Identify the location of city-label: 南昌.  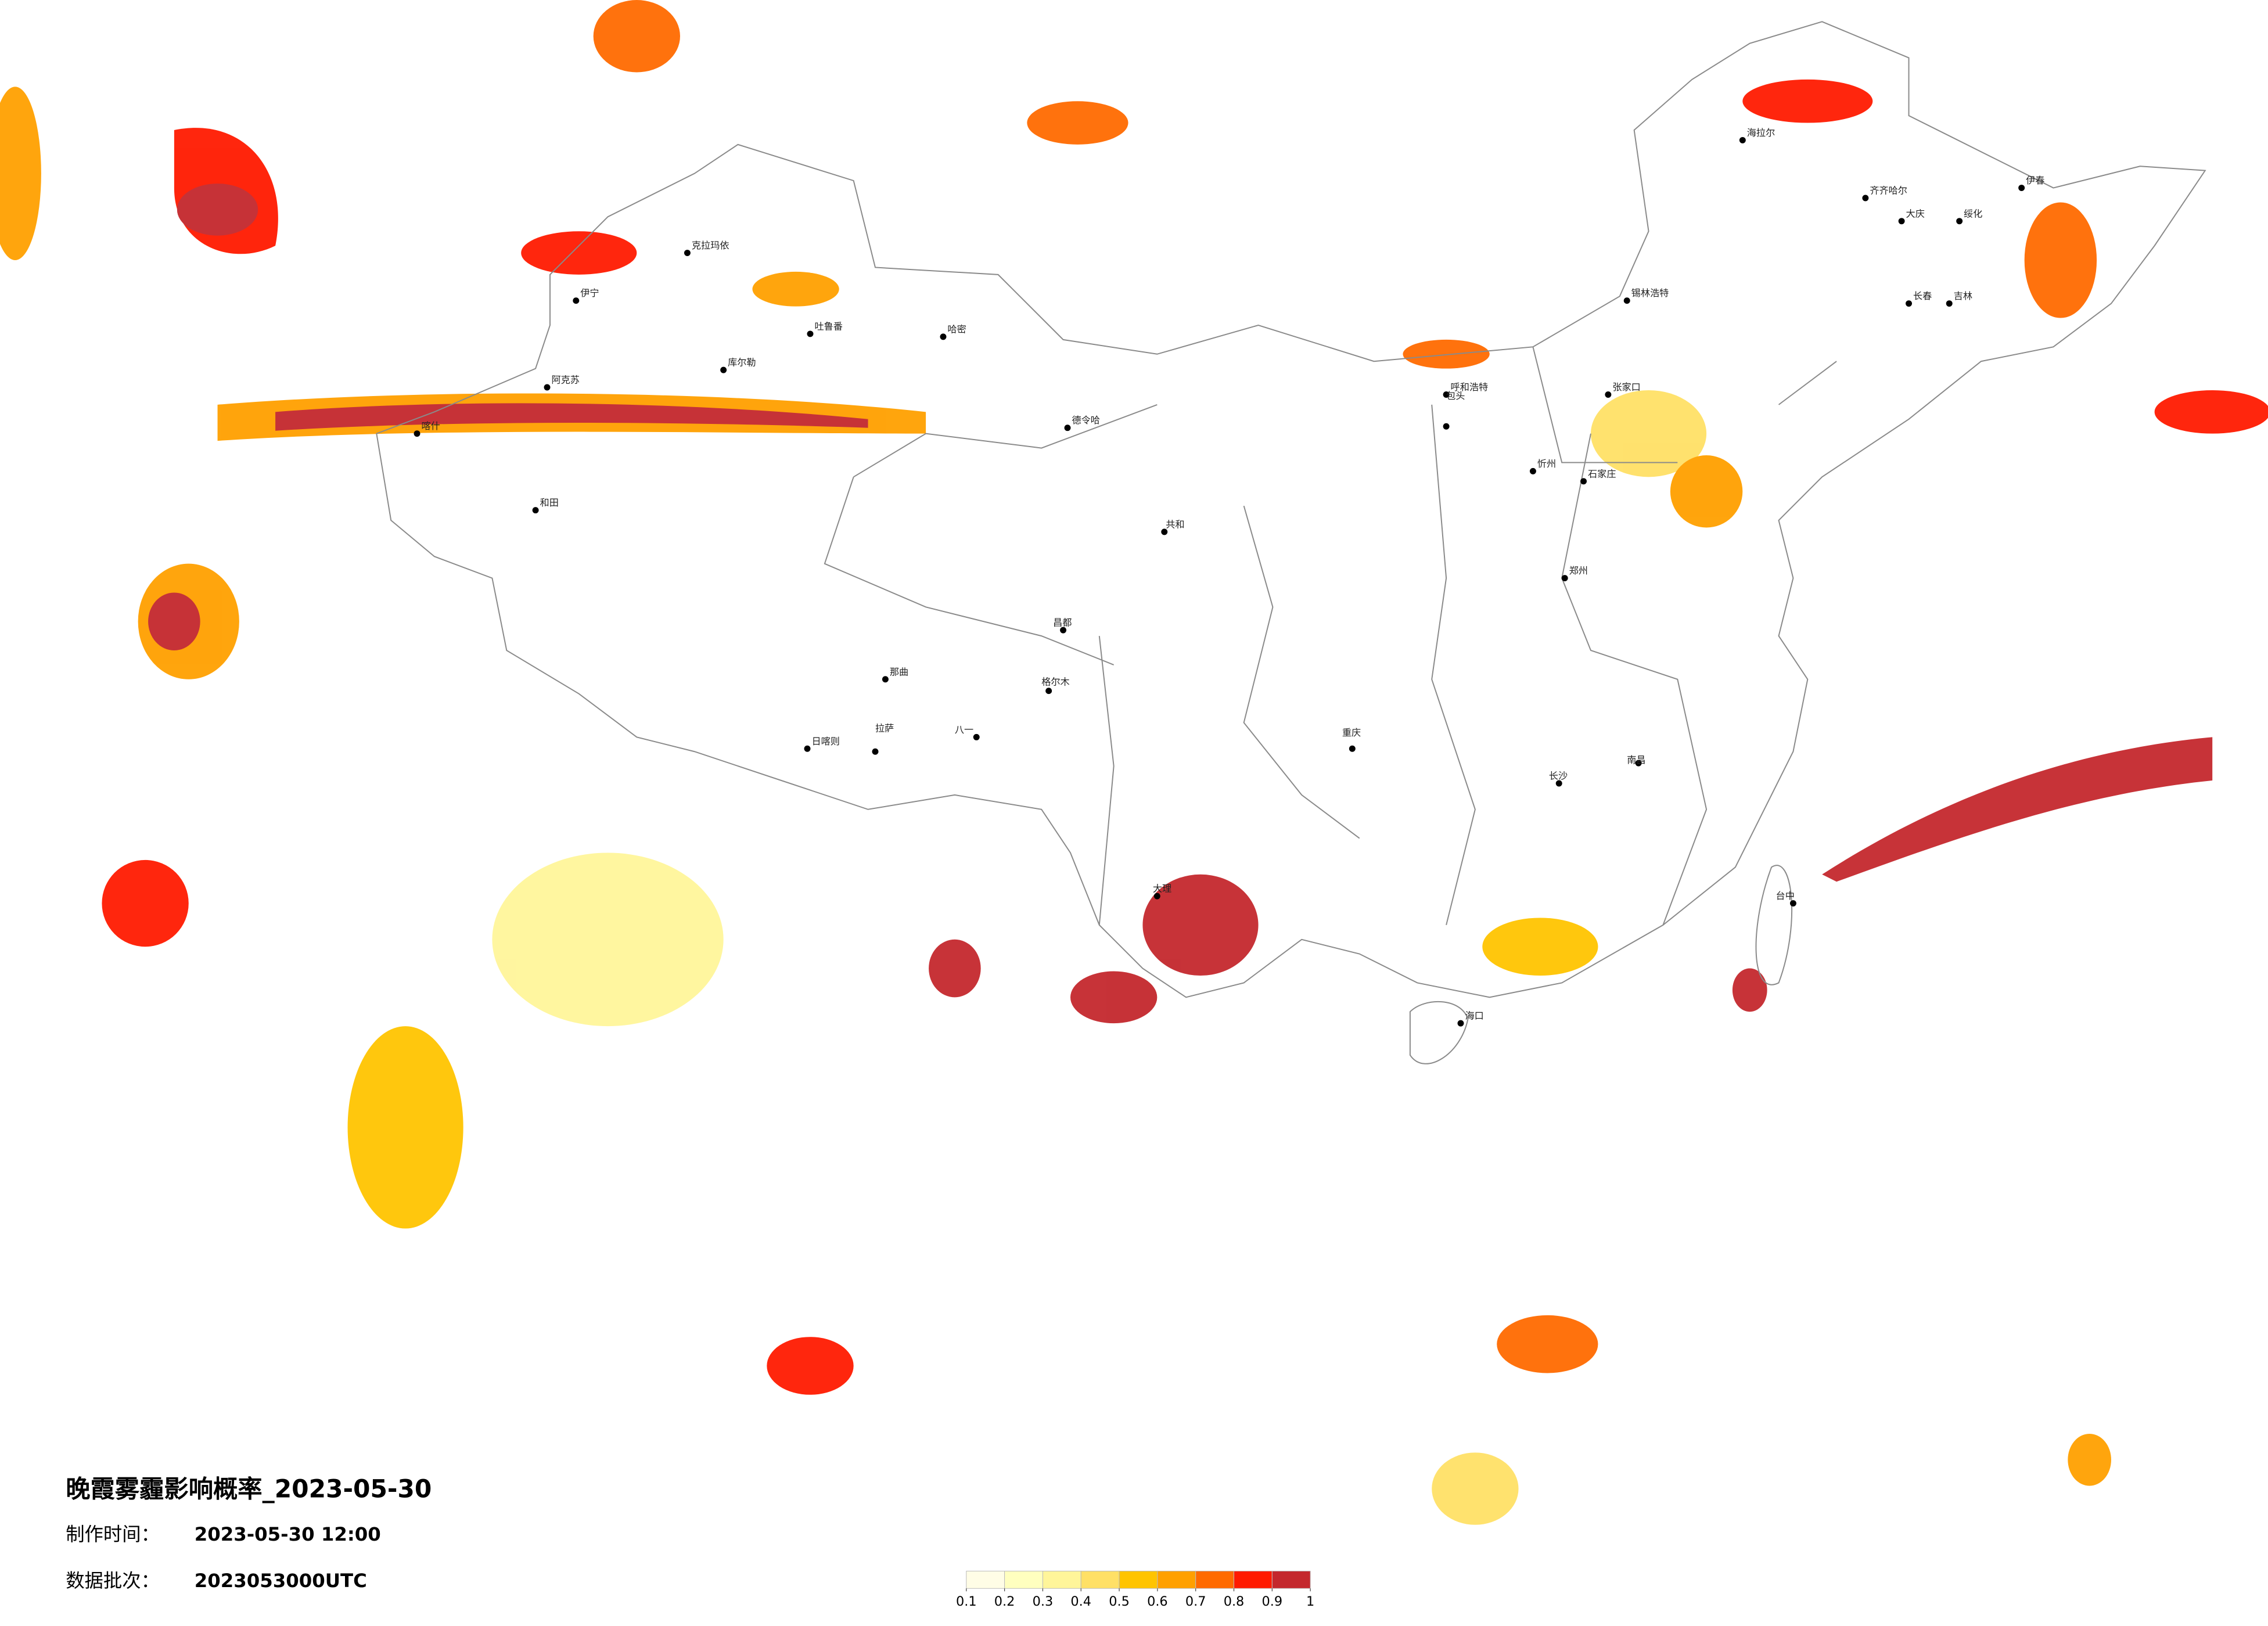
(1636, 759).